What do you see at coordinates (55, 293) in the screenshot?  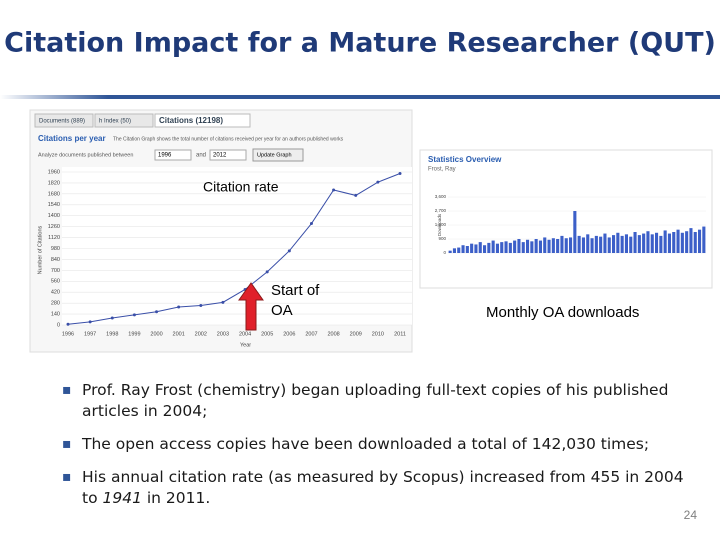 I see `y-tick-label: 420` at bounding box center [55, 293].